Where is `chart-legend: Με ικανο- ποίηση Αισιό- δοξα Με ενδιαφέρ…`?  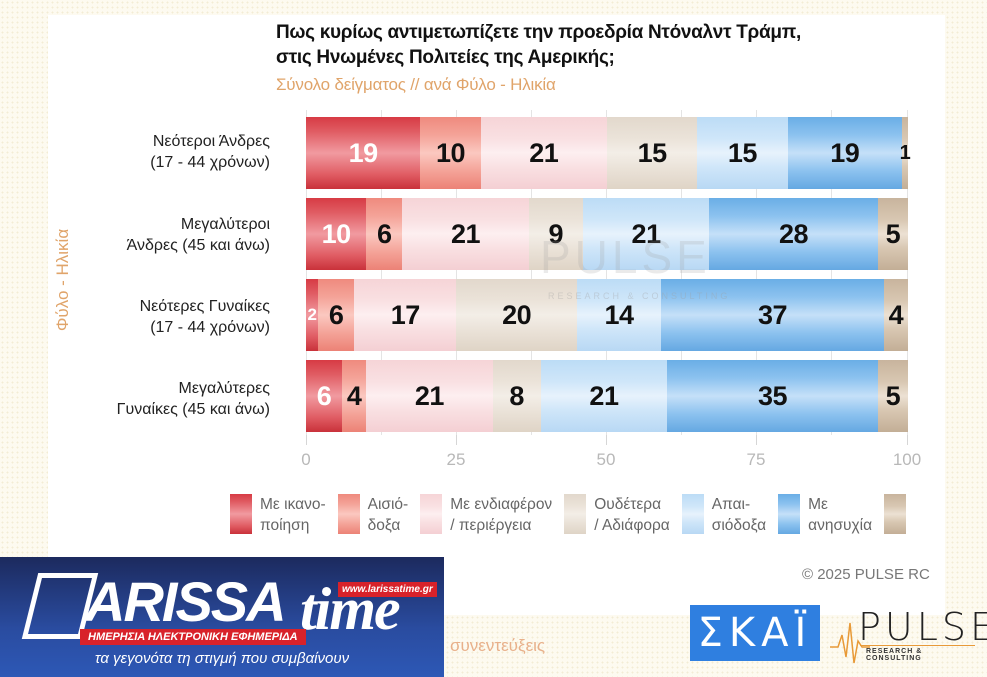
chart-legend: Με ικανο- ποίηση Αισιό- δοξα Με ενδιαφέρ… is located at coordinates (578, 515).